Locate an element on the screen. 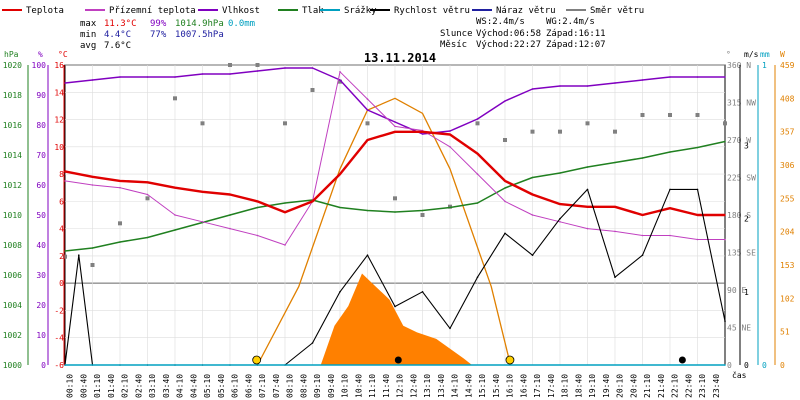  x-tick-label: 14:10 is located at coordinates (455, 386).